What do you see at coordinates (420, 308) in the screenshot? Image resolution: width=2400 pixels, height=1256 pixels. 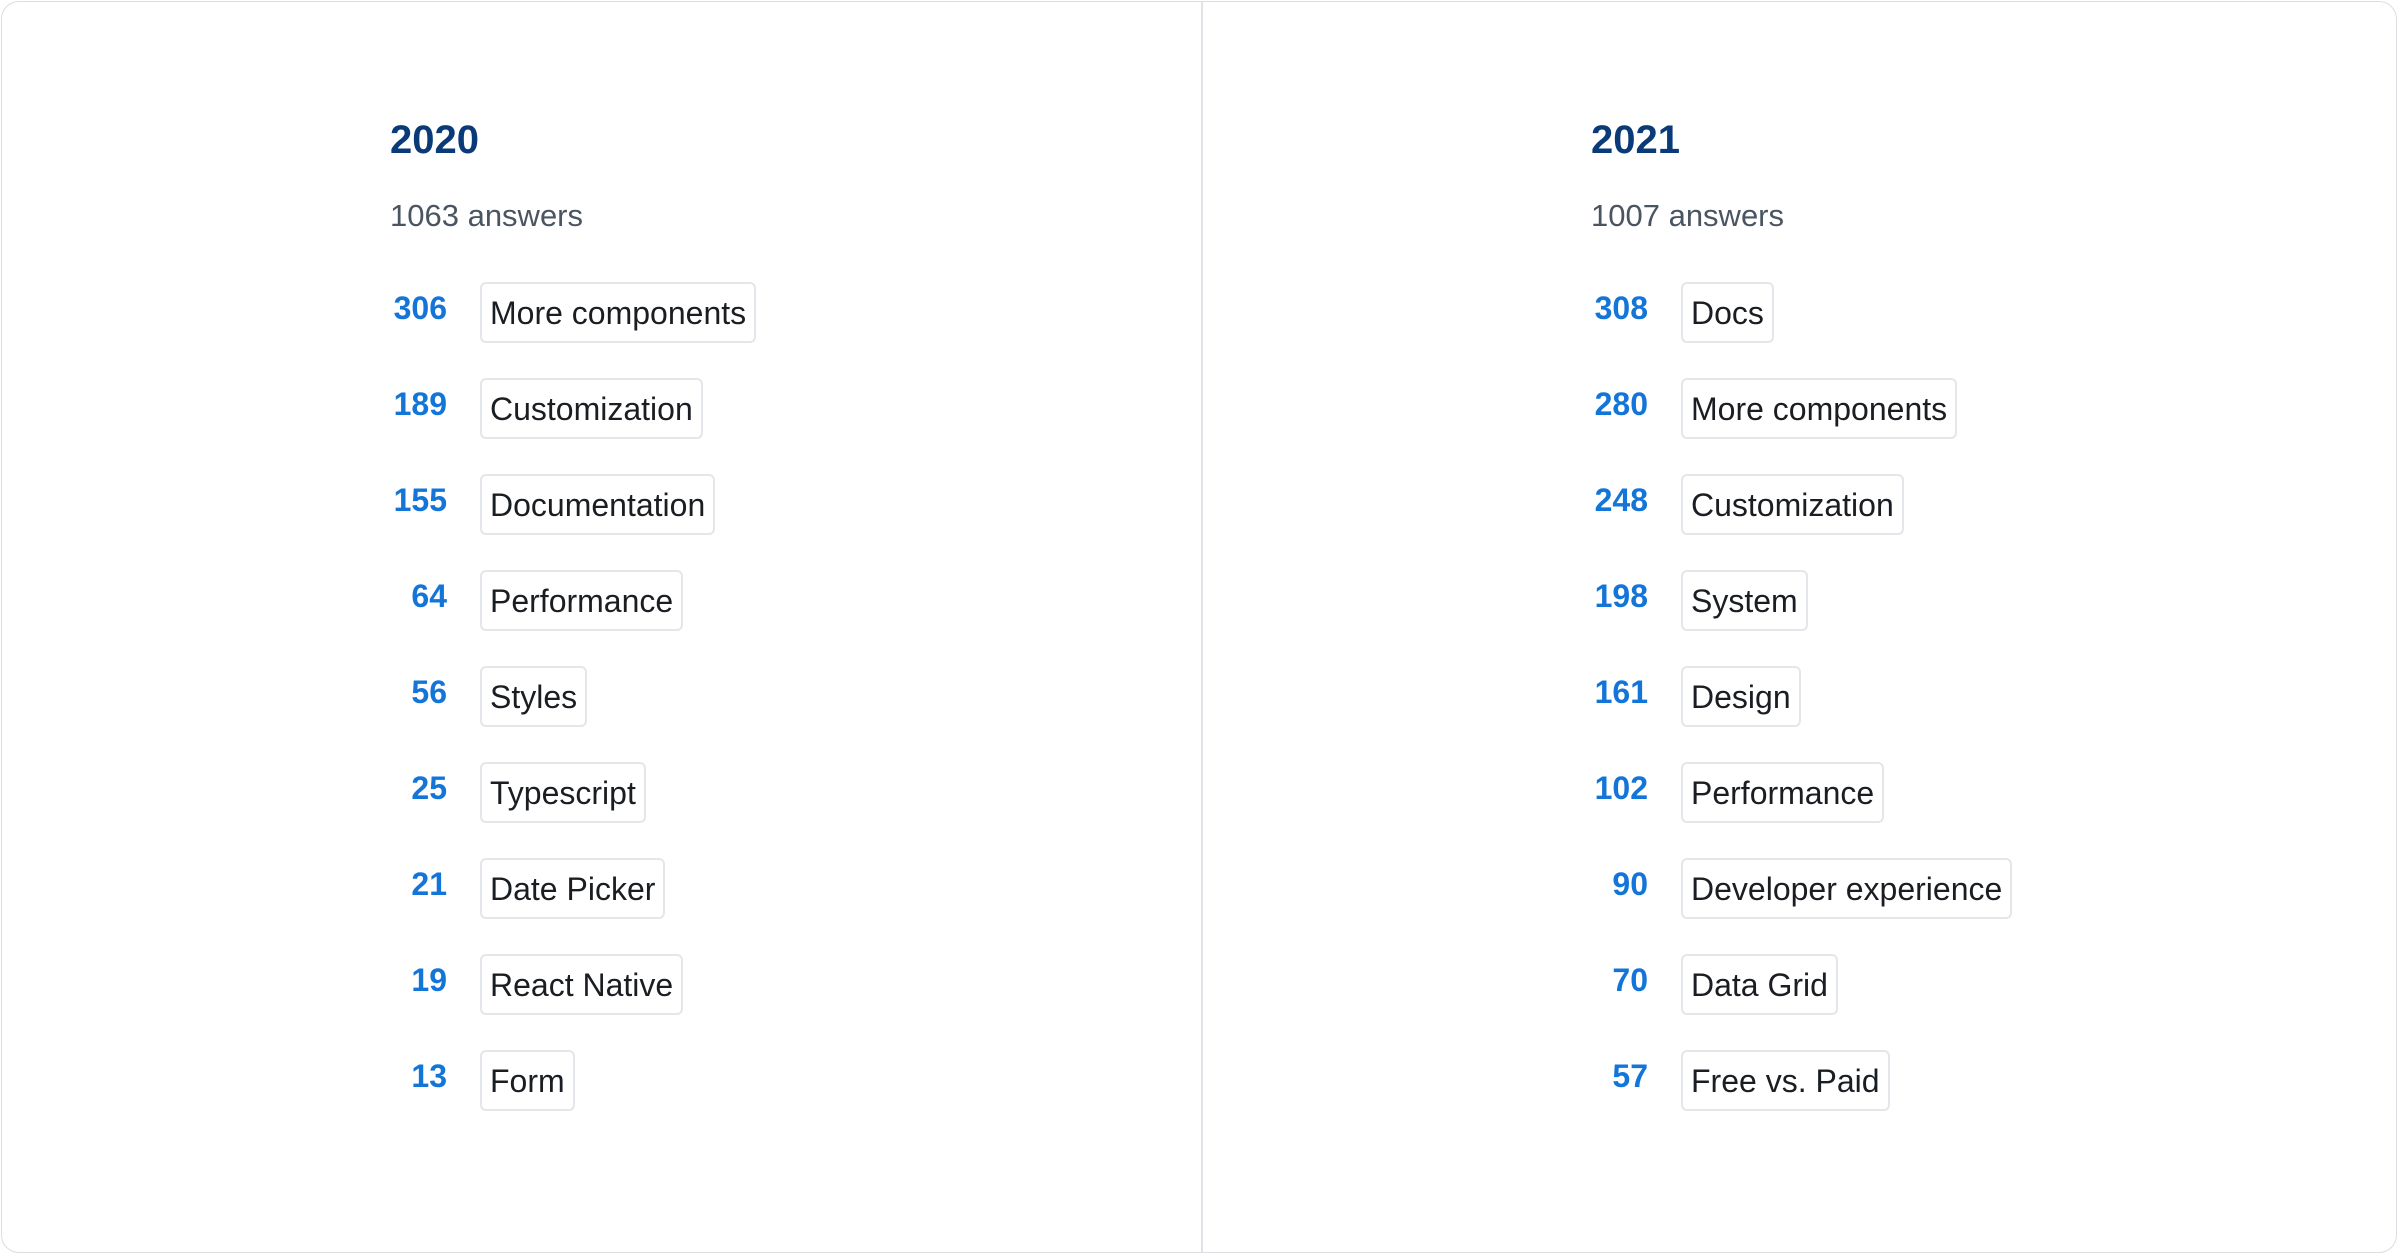 I see `item-count: 306` at bounding box center [420, 308].